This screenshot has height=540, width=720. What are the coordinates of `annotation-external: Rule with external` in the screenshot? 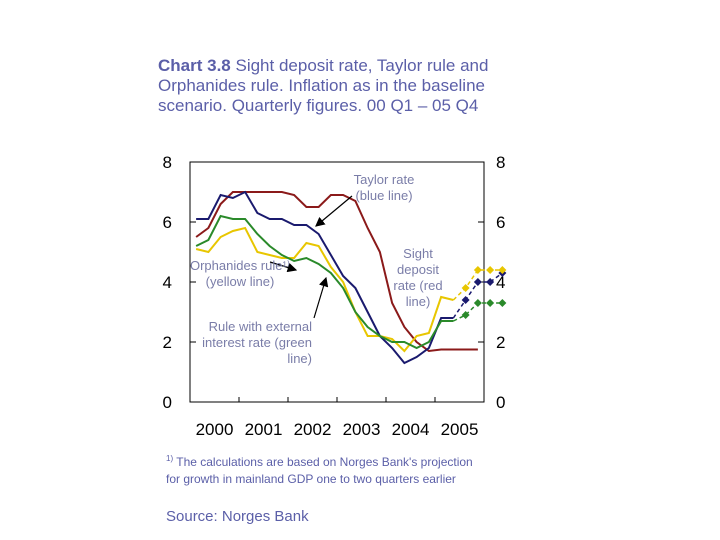 It's located at (260, 326).